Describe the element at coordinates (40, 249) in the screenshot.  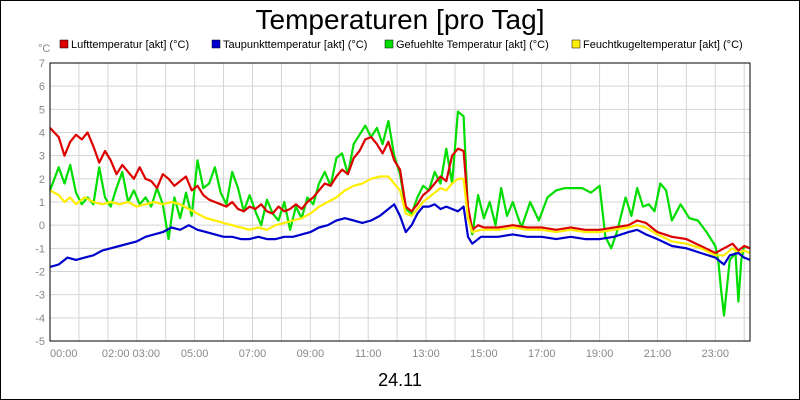
I see `y-tick-label: -1` at that location.